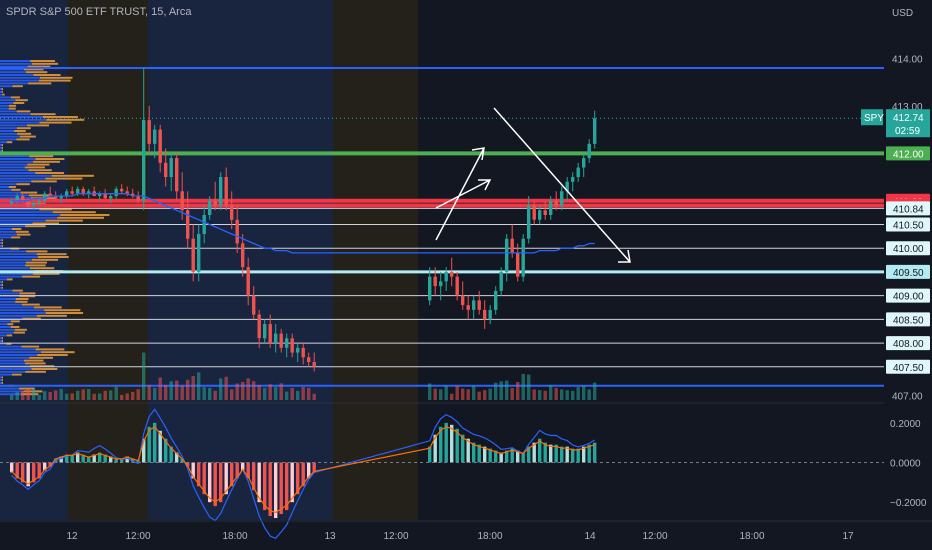  What do you see at coordinates (908, 123) in the screenshot?
I see `last-price-badge` at bounding box center [908, 123].